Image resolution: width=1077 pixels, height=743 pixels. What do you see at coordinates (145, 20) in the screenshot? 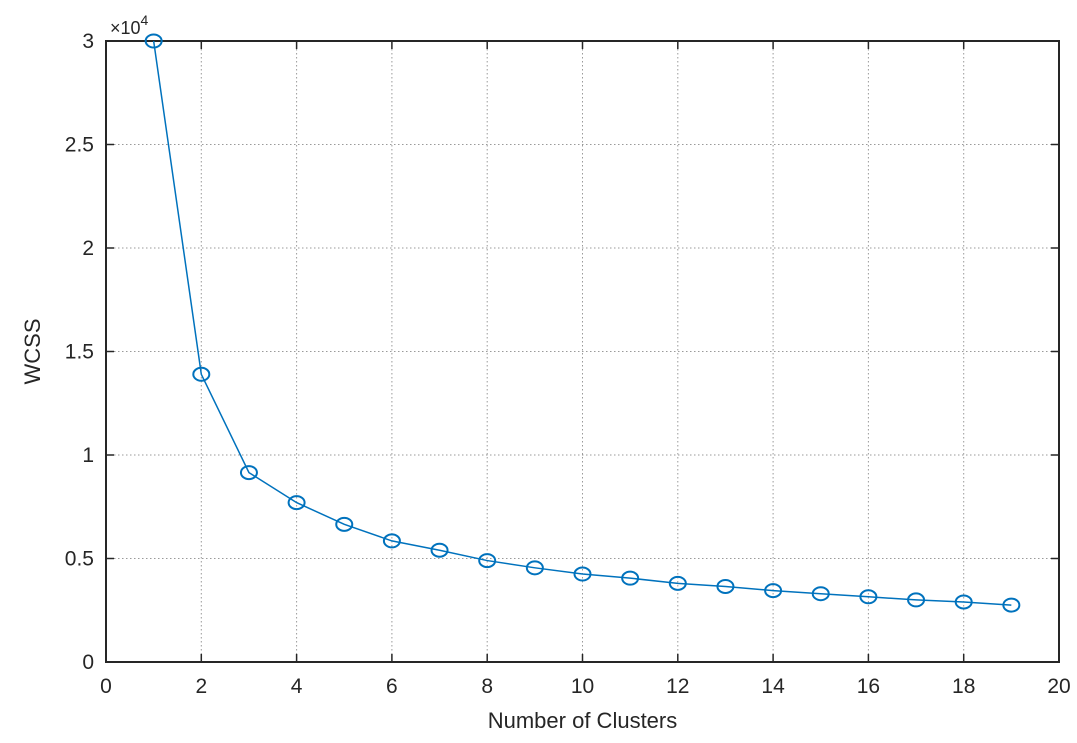
I see `exponent-power: 4` at bounding box center [145, 20].